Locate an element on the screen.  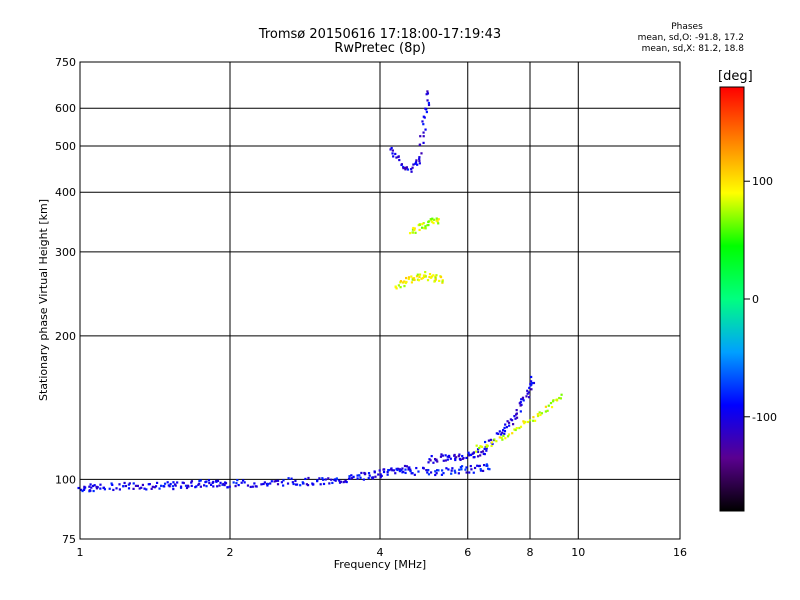
colorbar is located at coordinates (732, 299).